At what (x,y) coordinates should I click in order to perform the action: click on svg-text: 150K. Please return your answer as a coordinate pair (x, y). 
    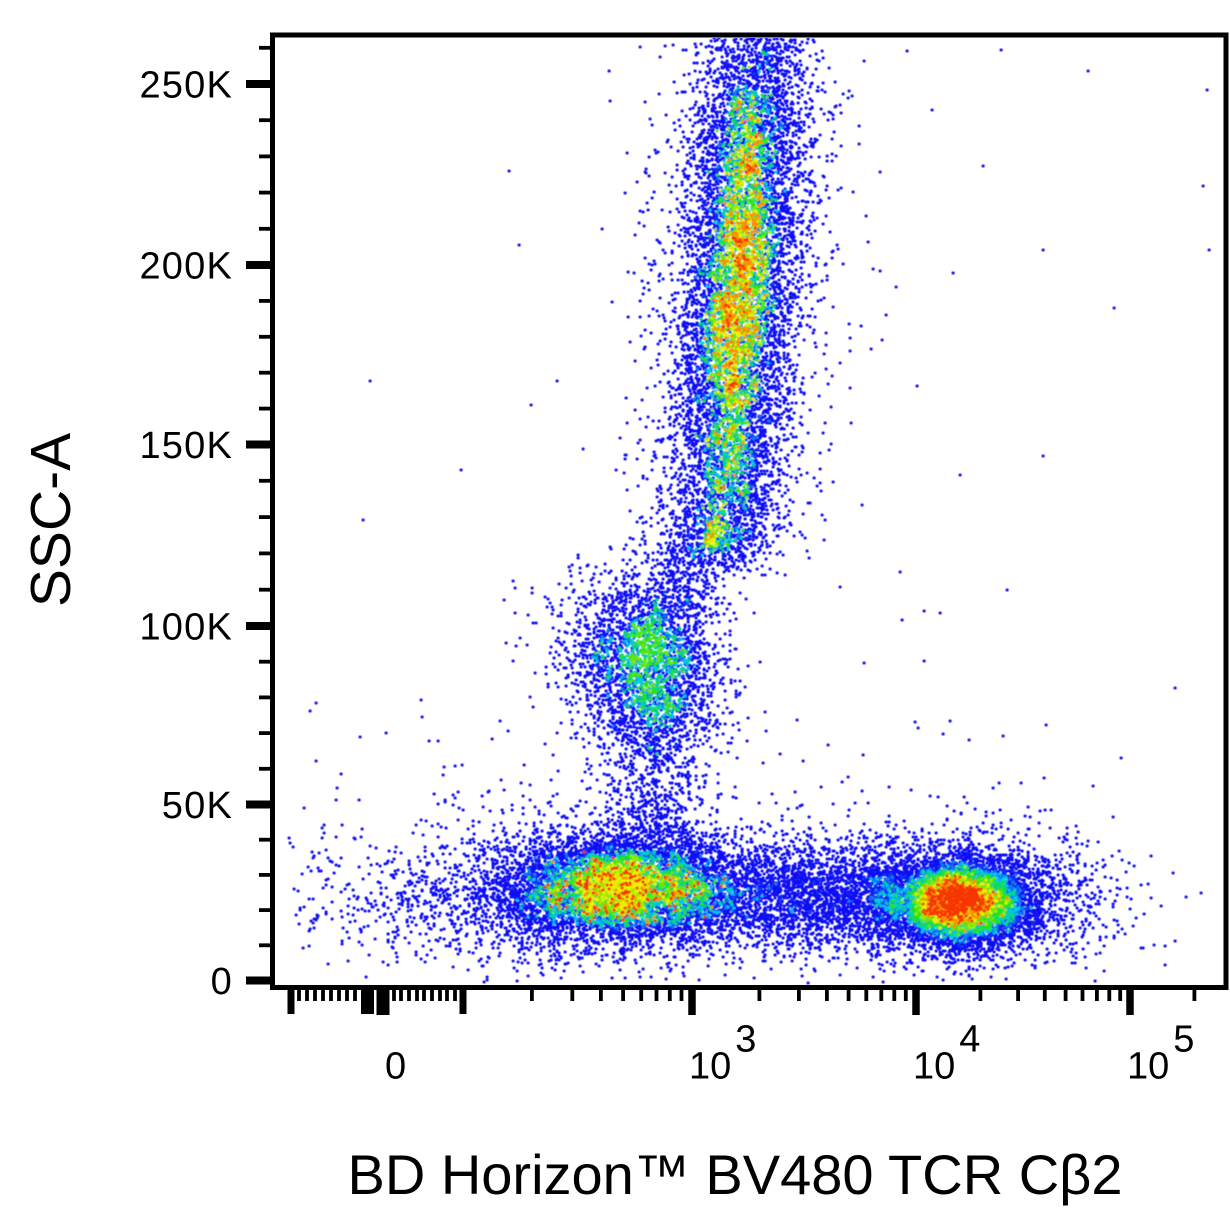
    Looking at the image, I should click on (186, 446).